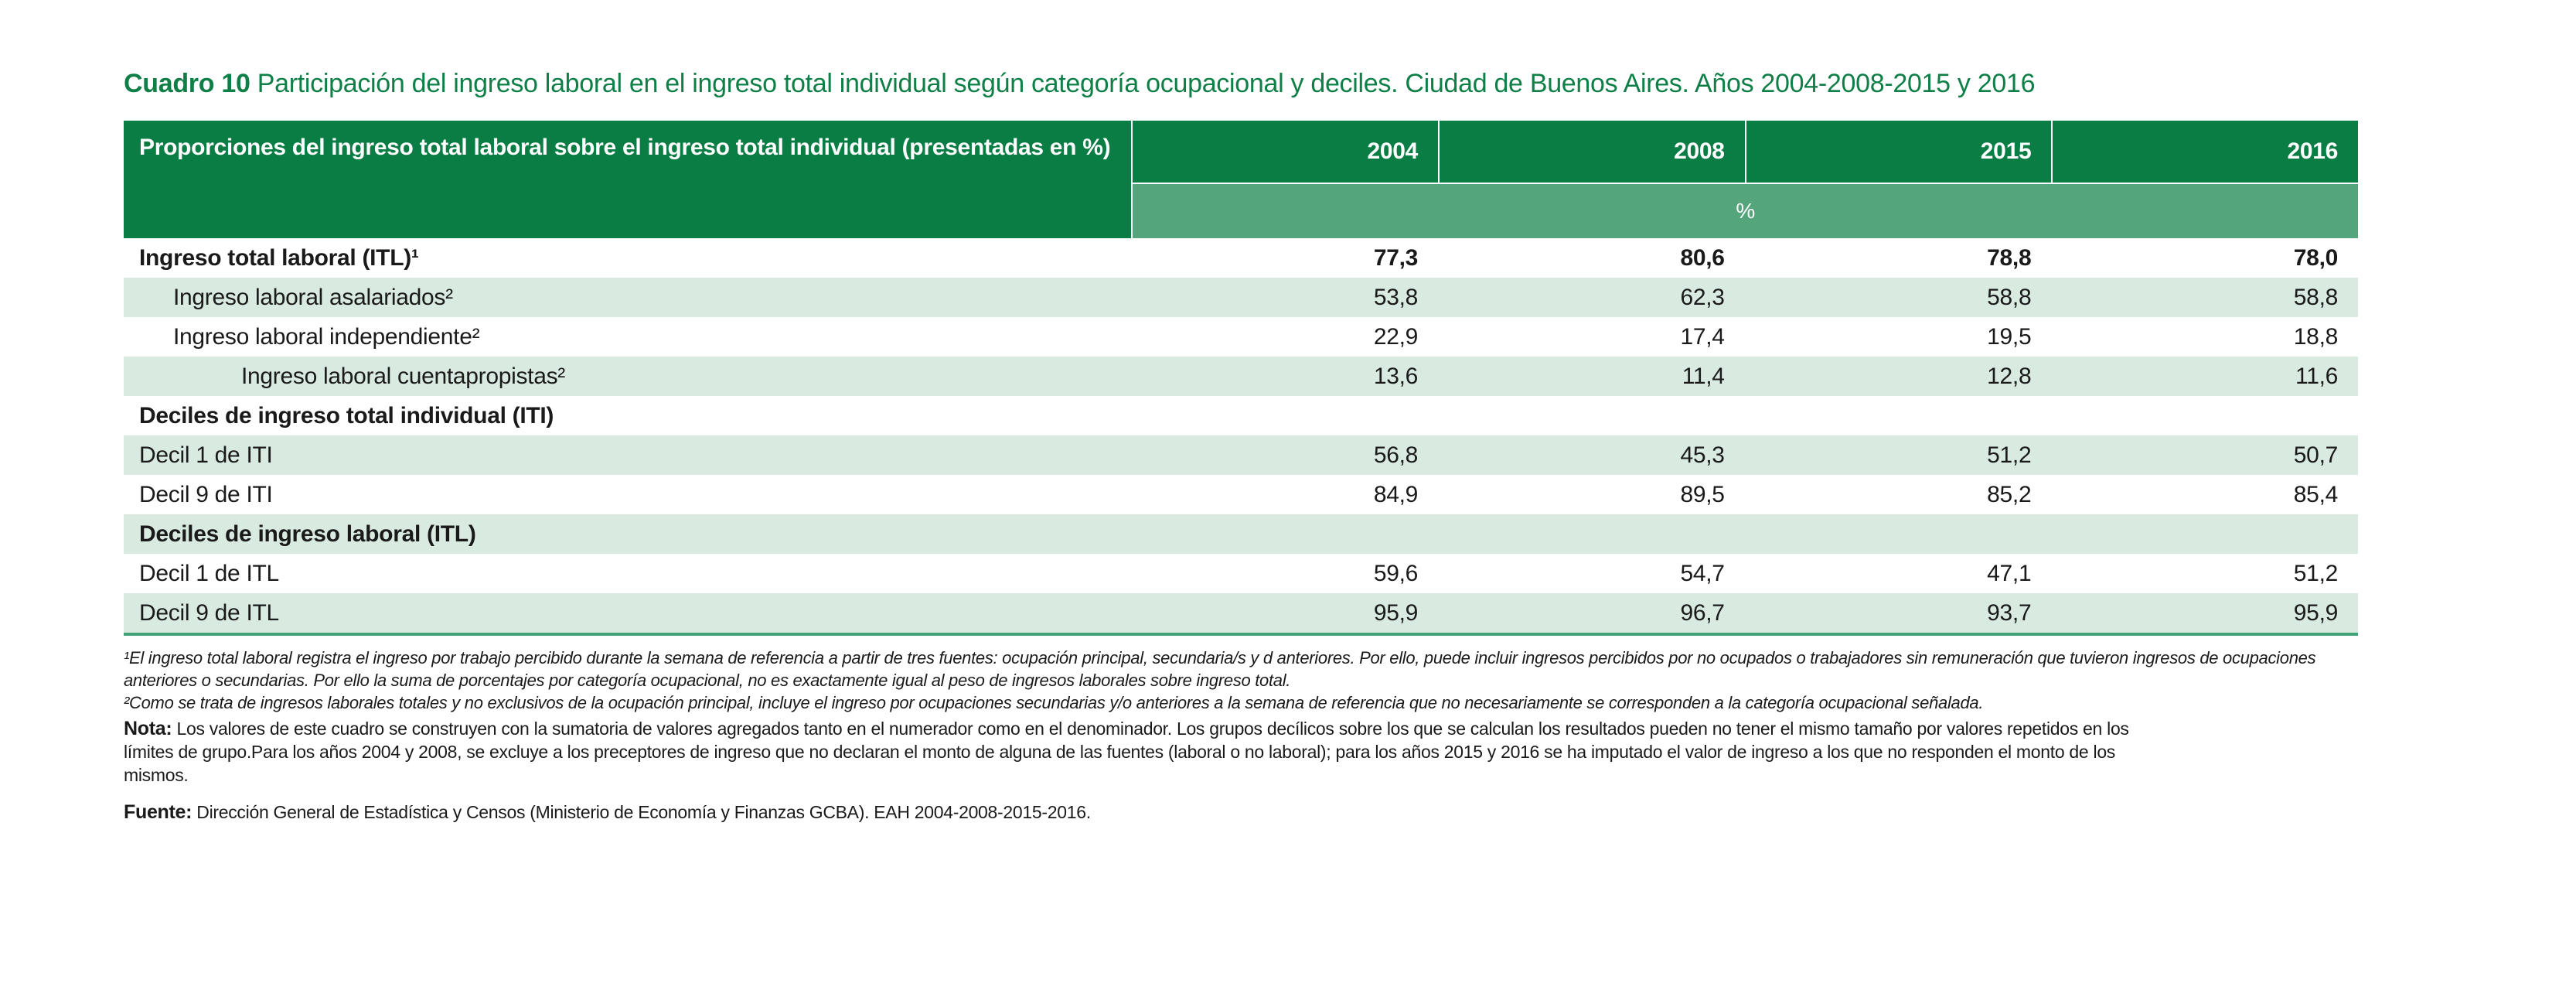 This screenshot has height=990, width=2576. What do you see at coordinates (1396, 494) in the screenshot?
I see `row-value: 84,9` at bounding box center [1396, 494].